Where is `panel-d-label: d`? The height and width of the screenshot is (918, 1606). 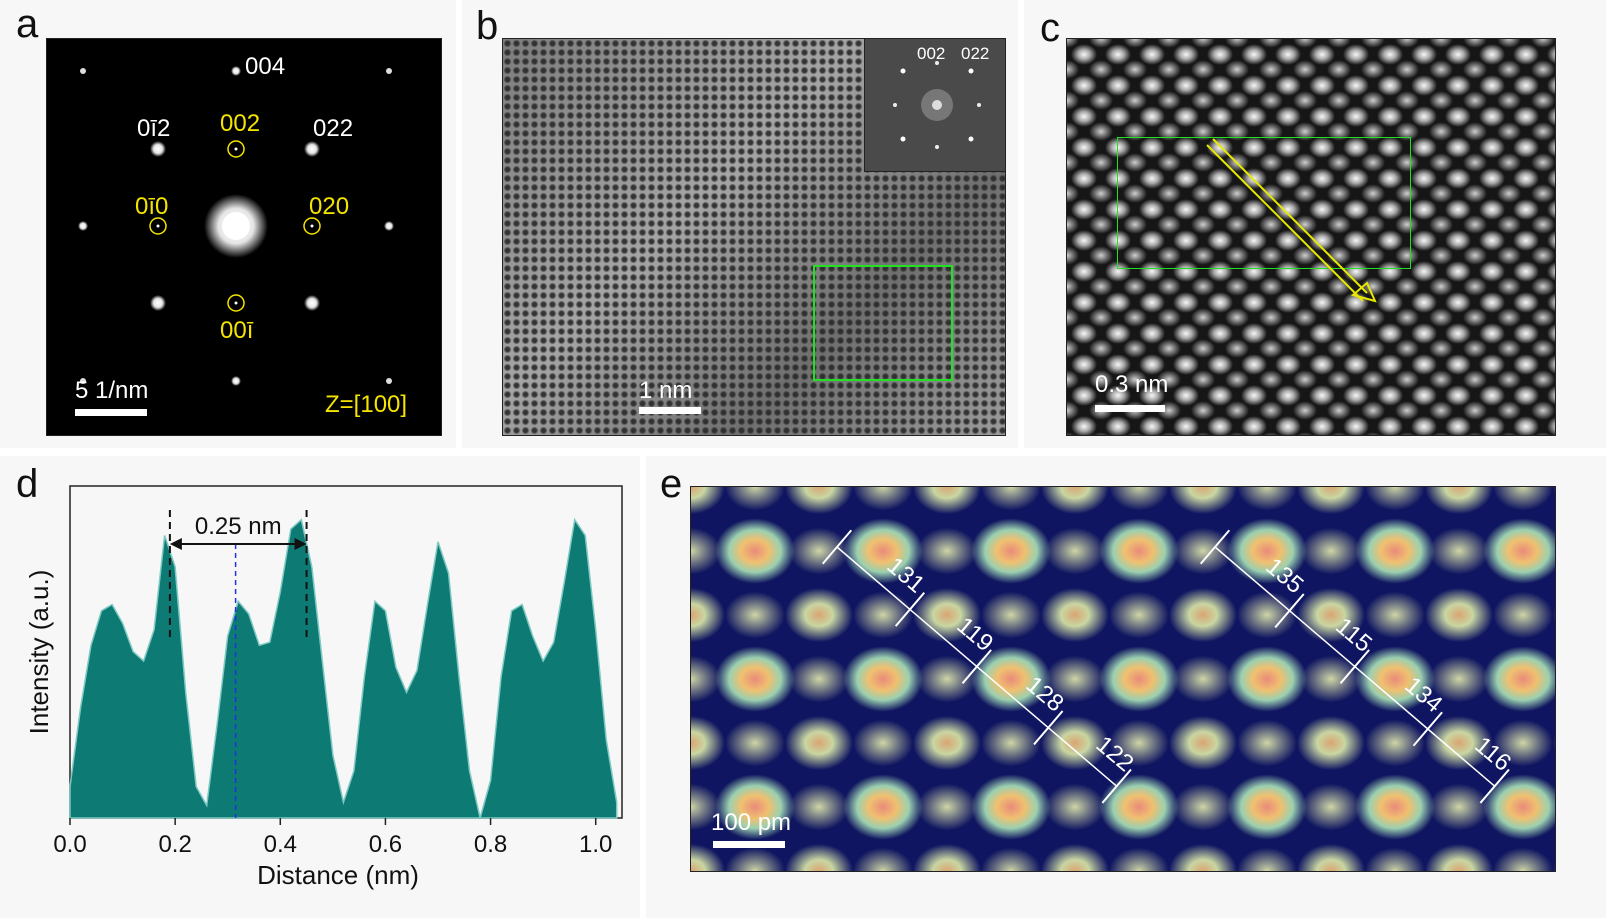 panel-d-label: d is located at coordinates (27, 484).